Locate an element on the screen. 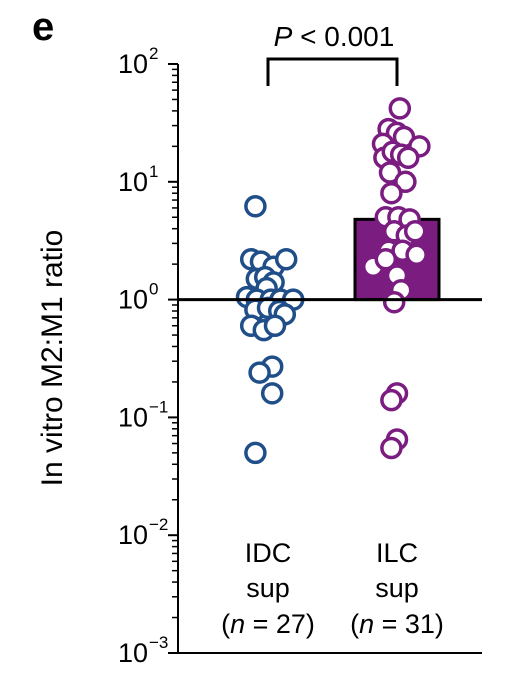 The height and width of the screenshot is (678, 514). significance-bracket is located at coordinates (332, 71).